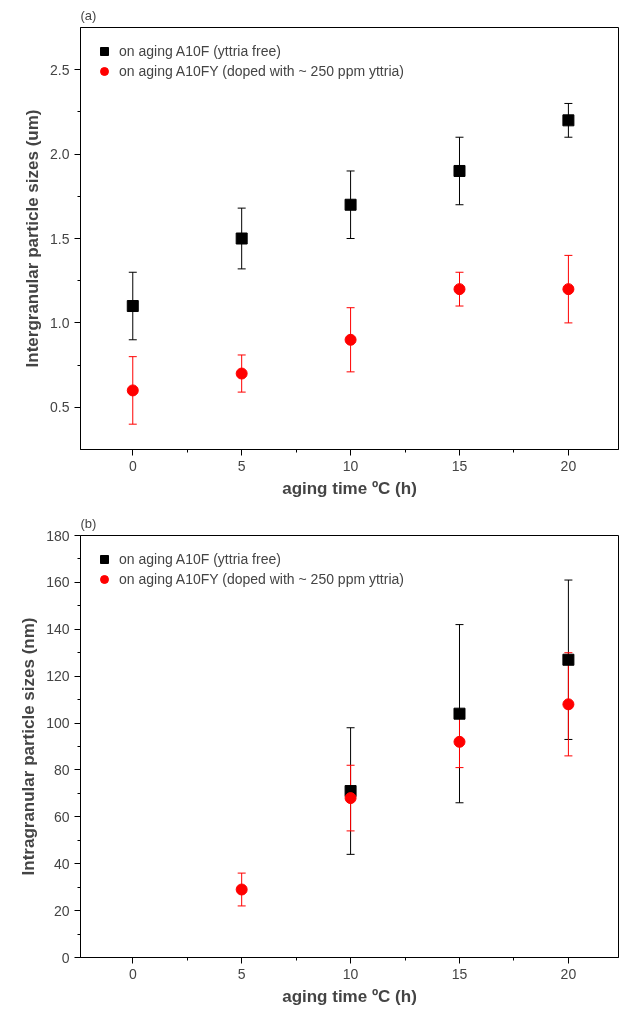 Image resolution: width=640 pixels, height=1019 pixels. Describe the element at coordinates (58, 582) in the screenshot. I see `y-tick-label: 160` at that location.